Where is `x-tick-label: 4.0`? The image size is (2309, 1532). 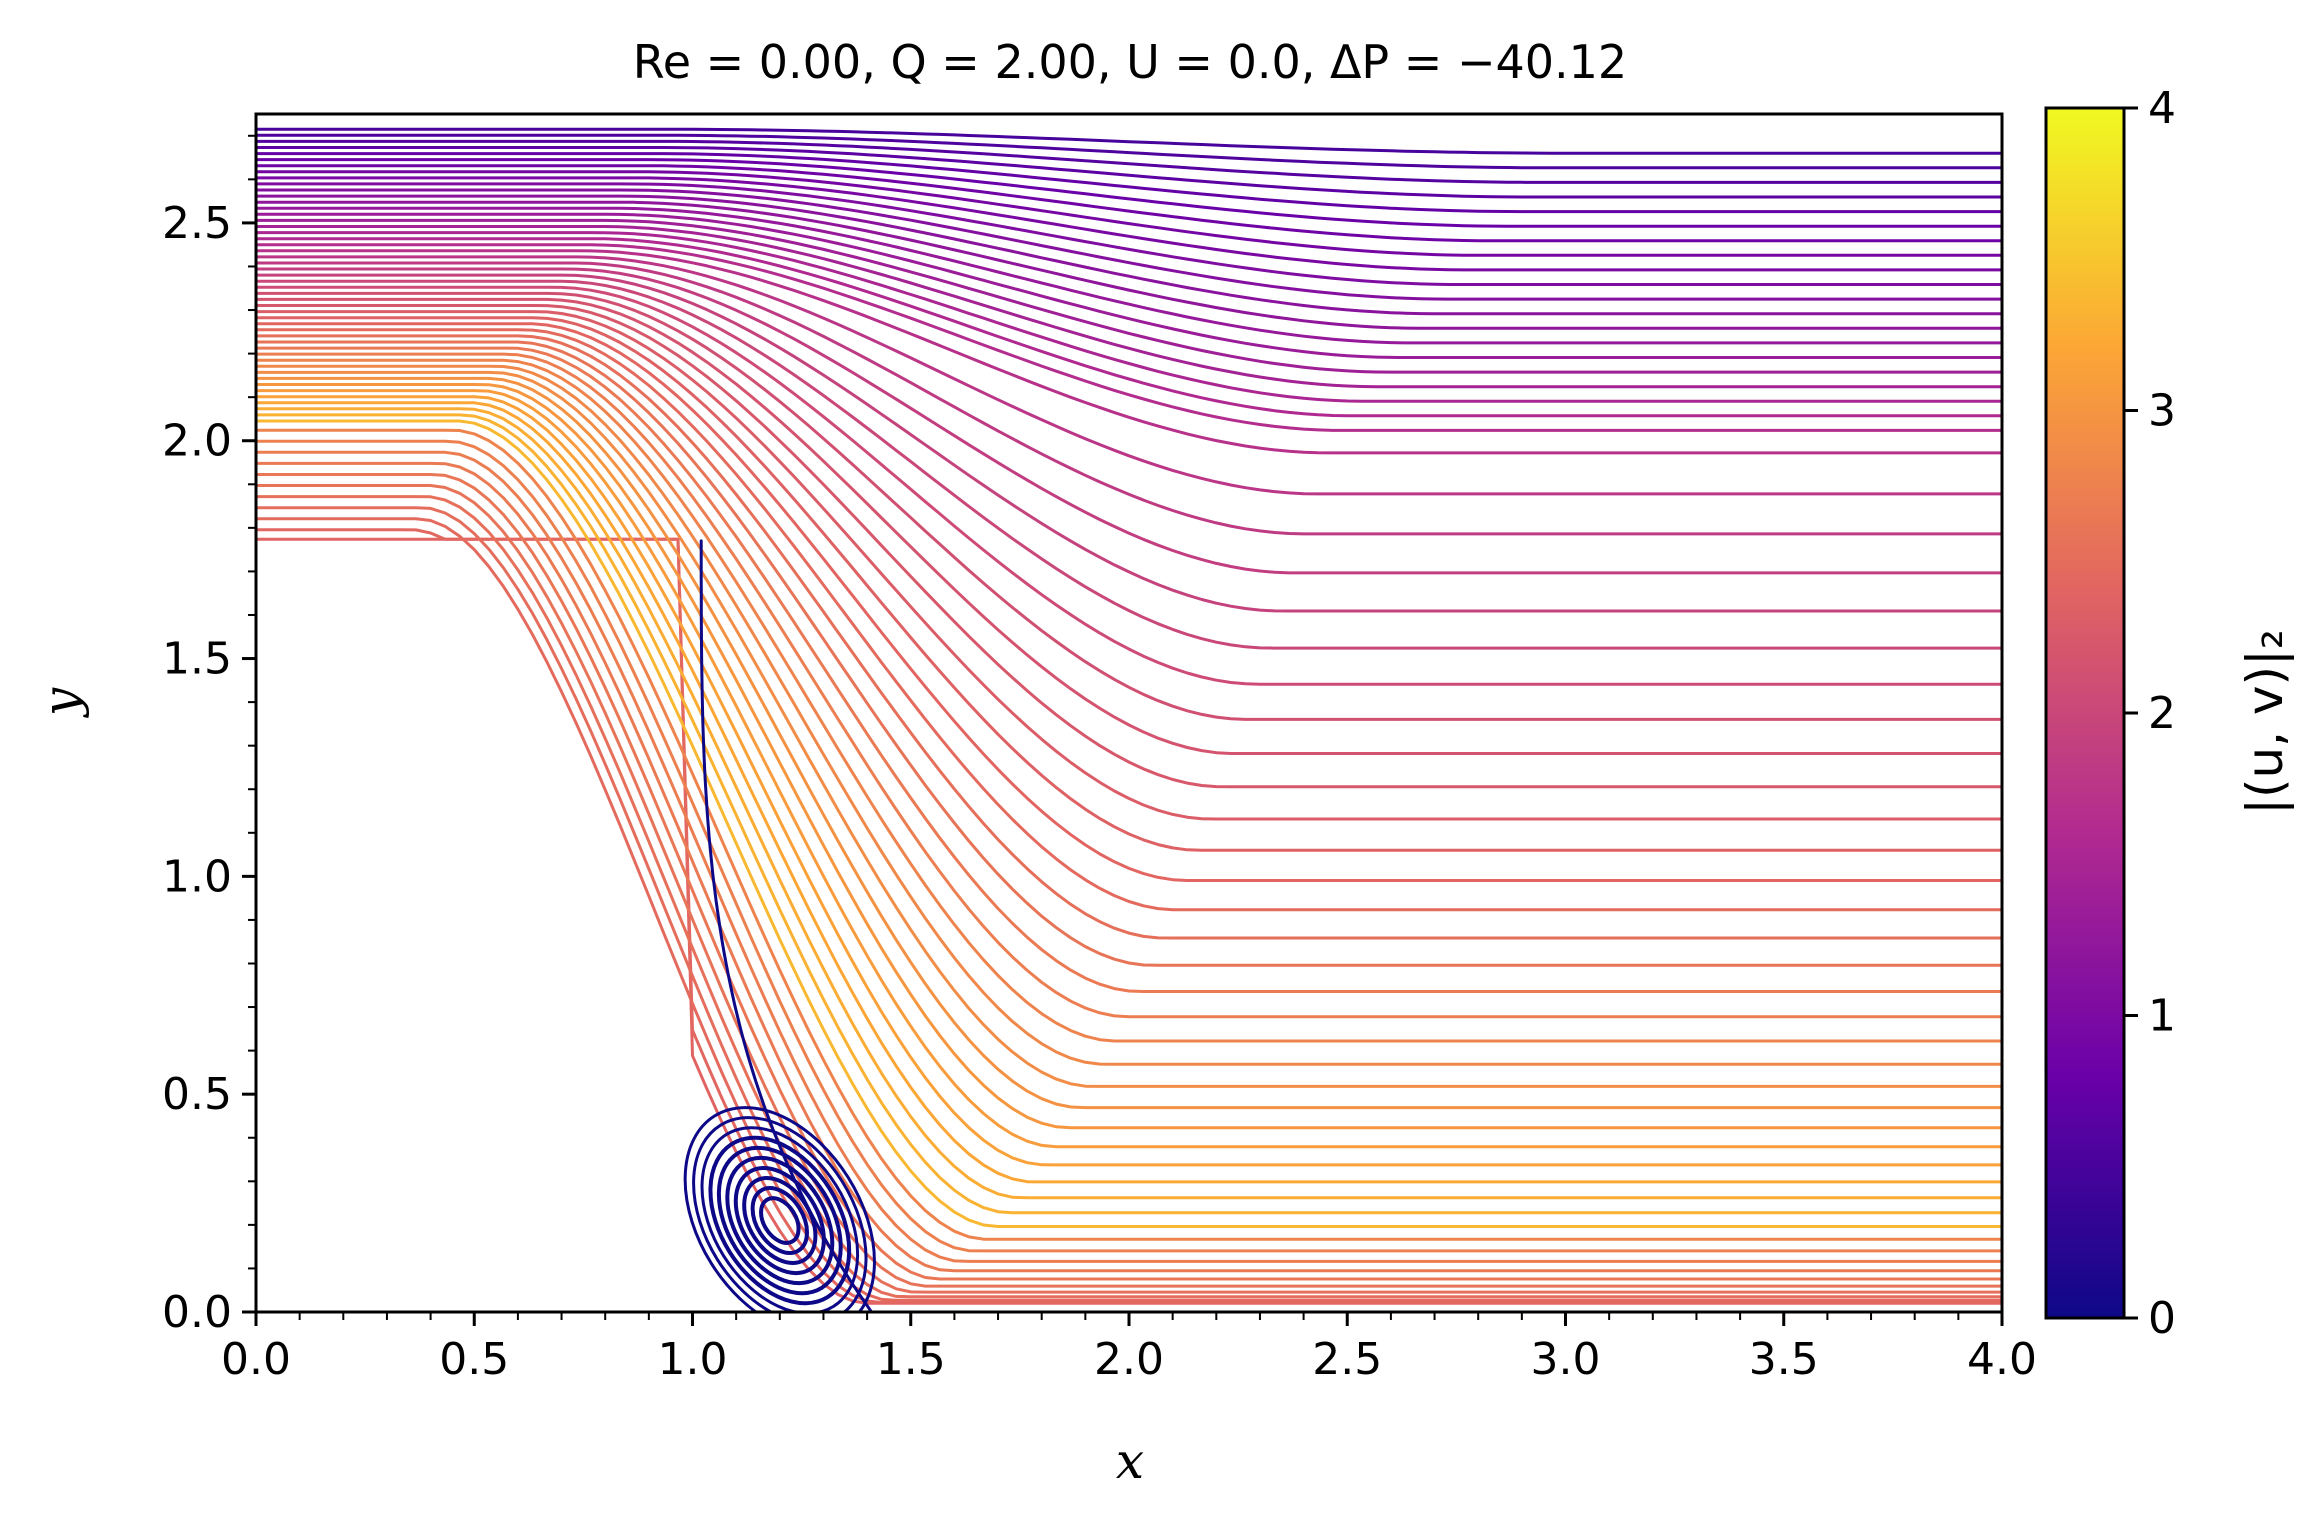
x-tick-label: 4.0 is located at coordinates (2002, 1359).